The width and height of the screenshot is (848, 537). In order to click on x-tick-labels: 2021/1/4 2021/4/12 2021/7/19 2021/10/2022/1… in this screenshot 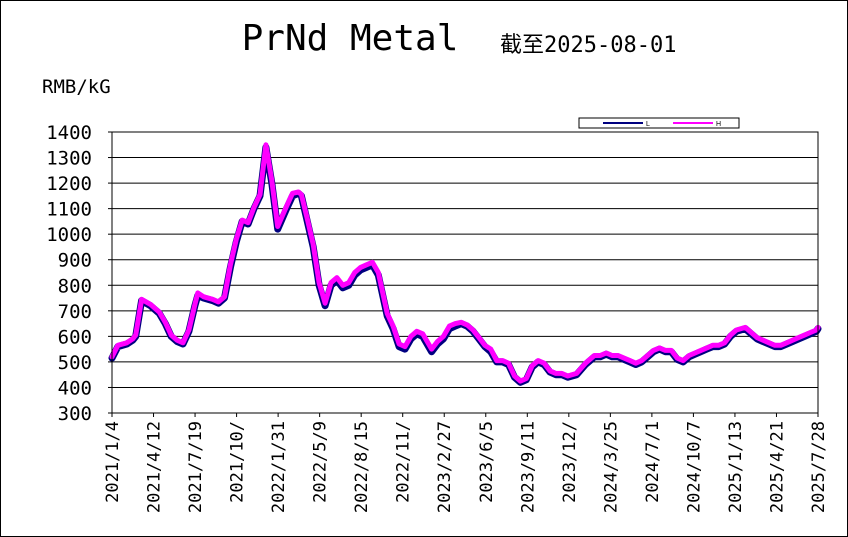, I will do `click(466, 467)`.